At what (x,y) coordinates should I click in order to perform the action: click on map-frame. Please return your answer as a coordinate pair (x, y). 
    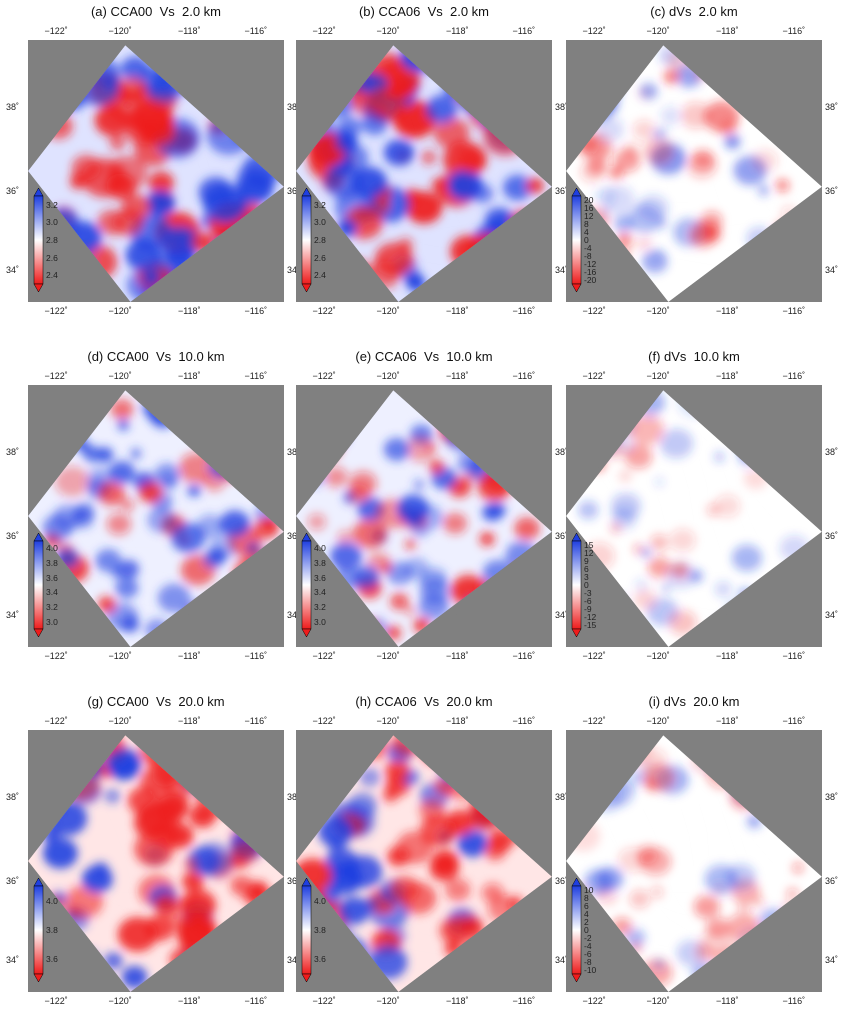
    Looking at the image, I should click on (694, 516).